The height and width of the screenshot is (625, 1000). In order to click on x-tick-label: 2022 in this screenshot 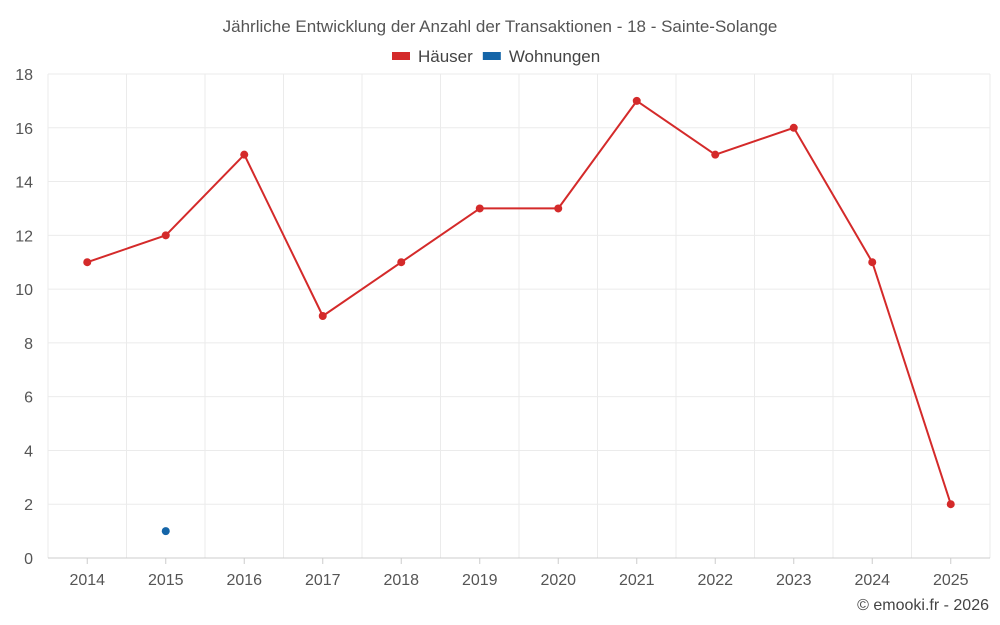, I will do `click(715, 580)`.